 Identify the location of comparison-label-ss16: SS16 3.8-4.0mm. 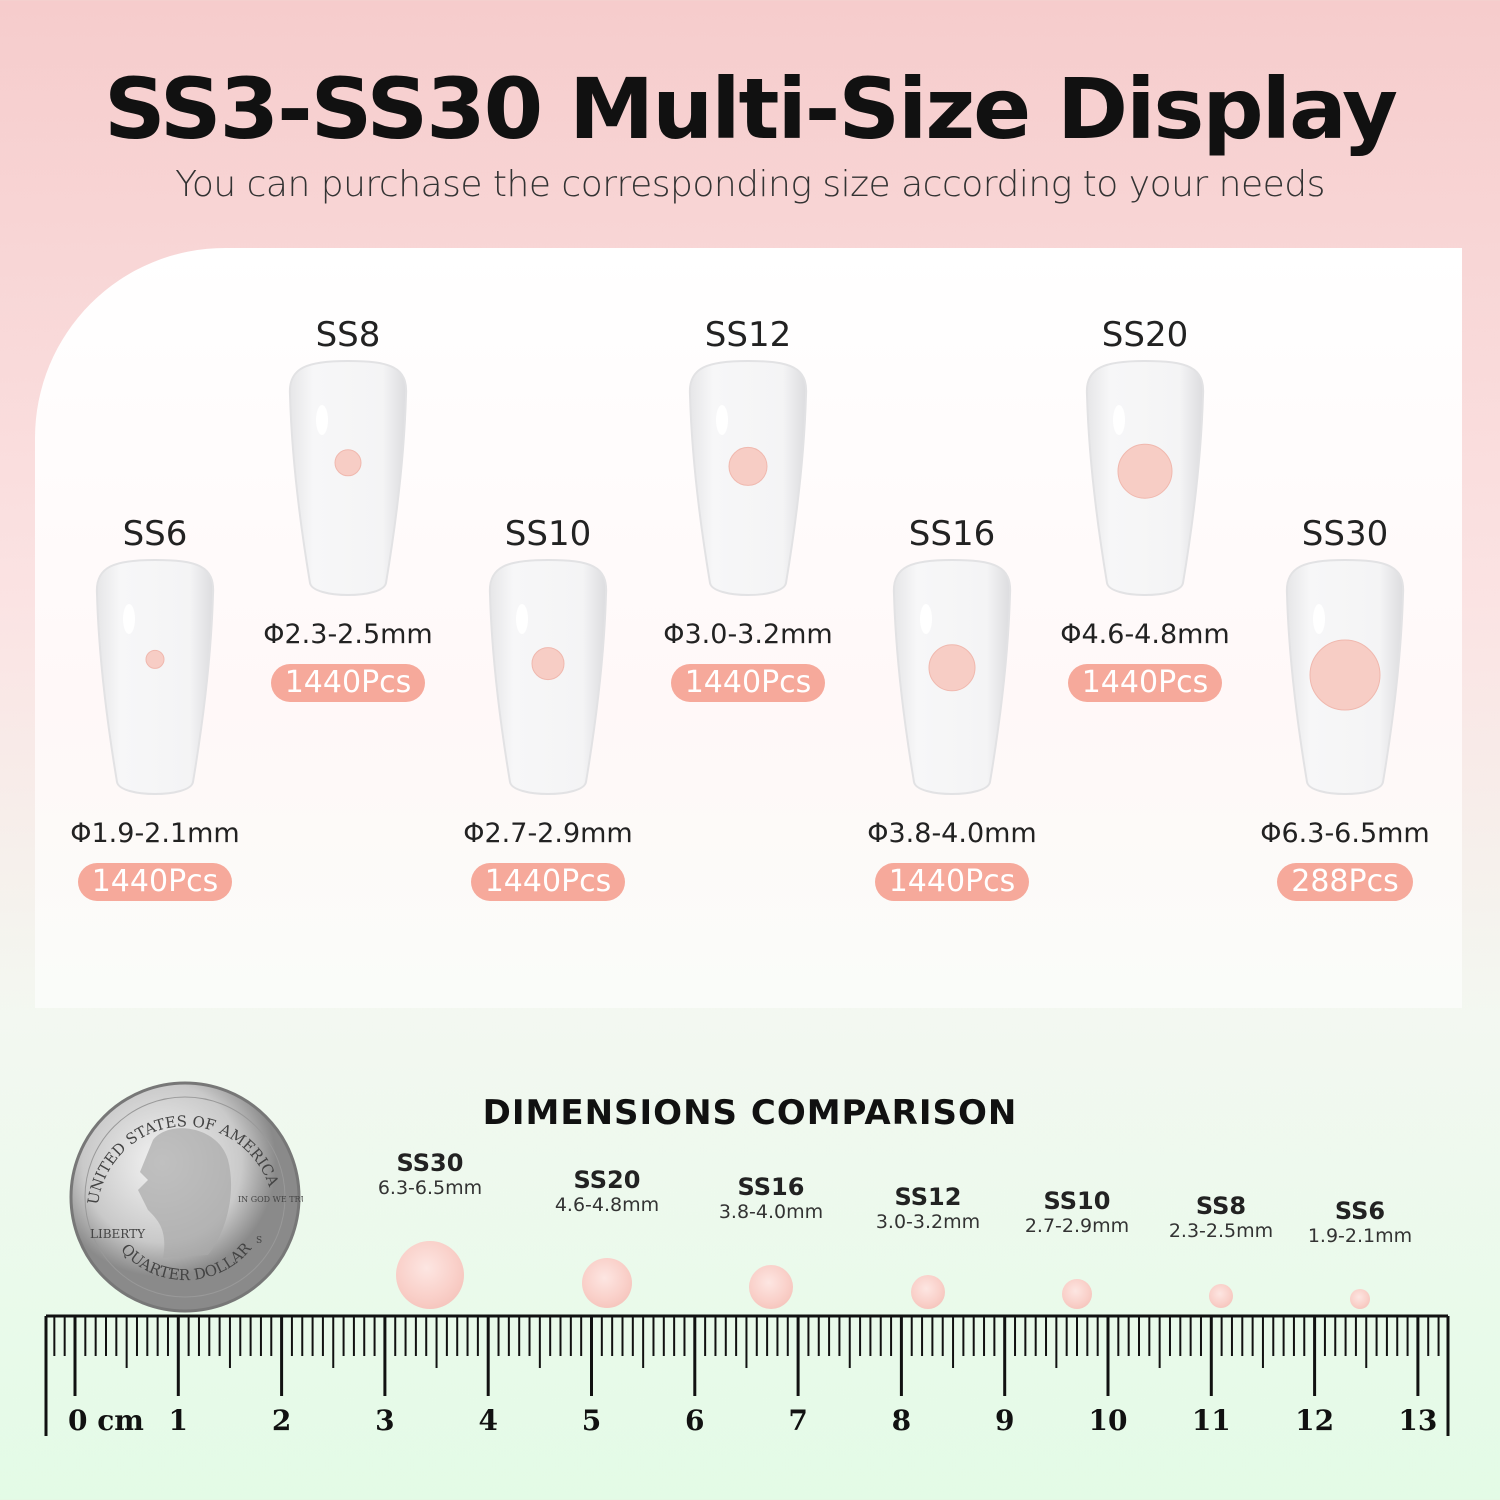
(771, 1198).